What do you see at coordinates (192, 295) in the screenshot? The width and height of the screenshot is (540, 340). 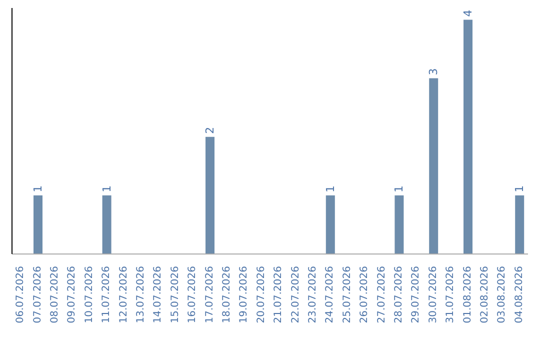 I see `x-tick-label: 16.07.2026` at bounding box center [192, 295].